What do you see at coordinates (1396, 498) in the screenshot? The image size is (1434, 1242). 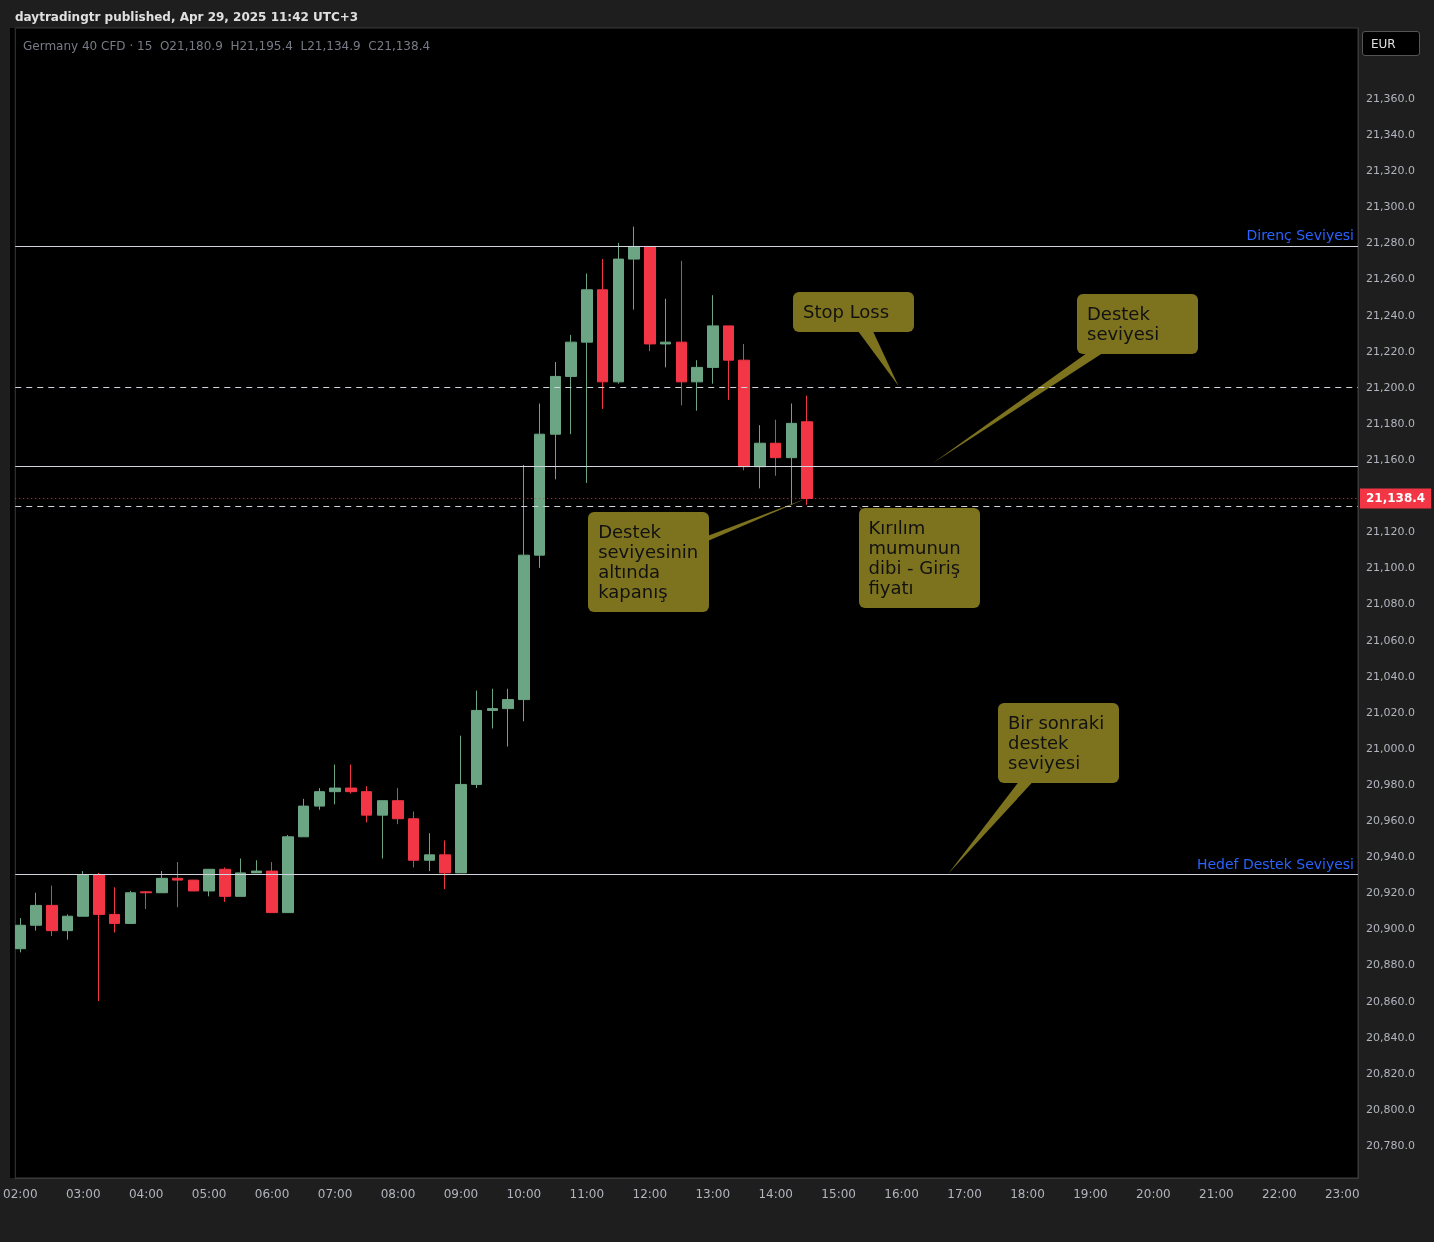 I see `ref-line-label: 21,138.4` at bounding box center [1396, 498].